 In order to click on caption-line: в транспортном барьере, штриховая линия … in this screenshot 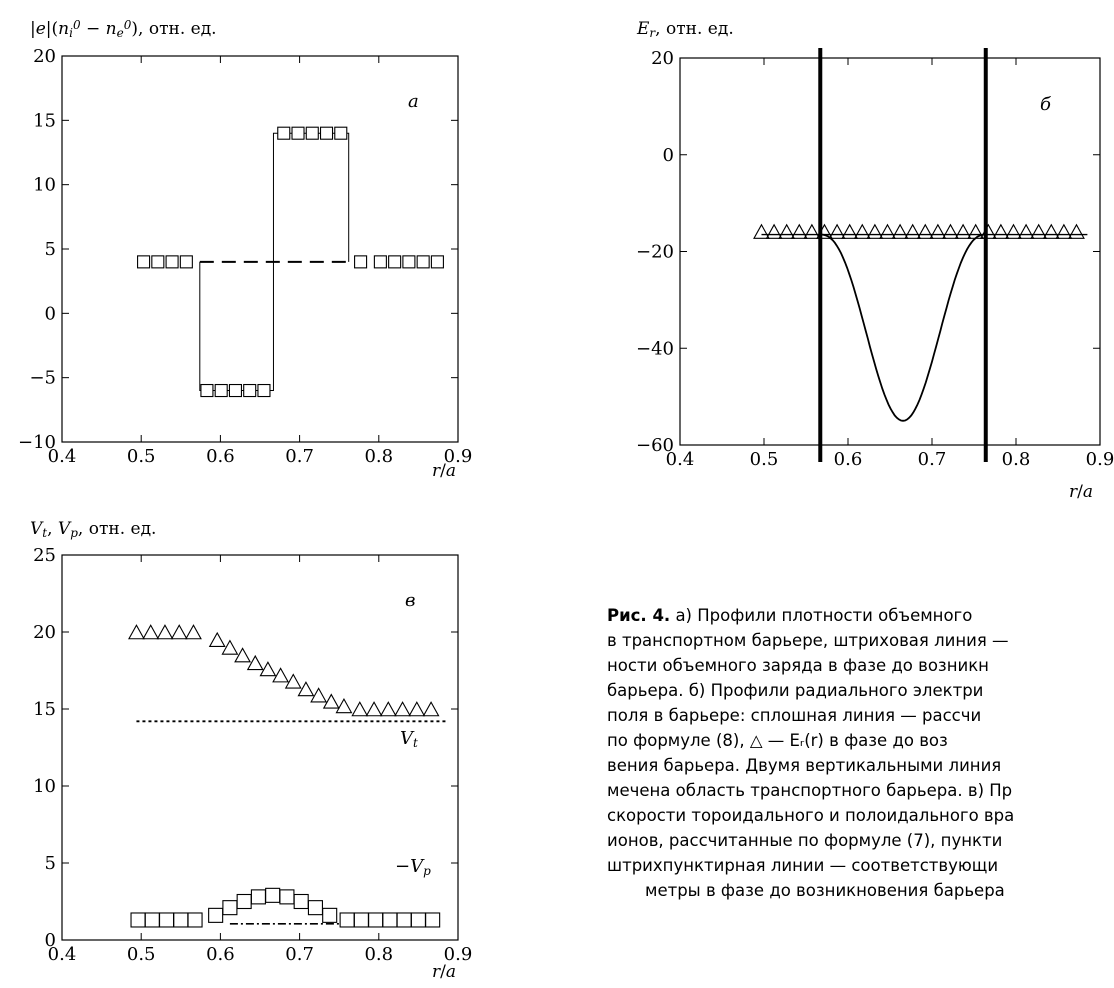, I will do `click(860, 640)`.